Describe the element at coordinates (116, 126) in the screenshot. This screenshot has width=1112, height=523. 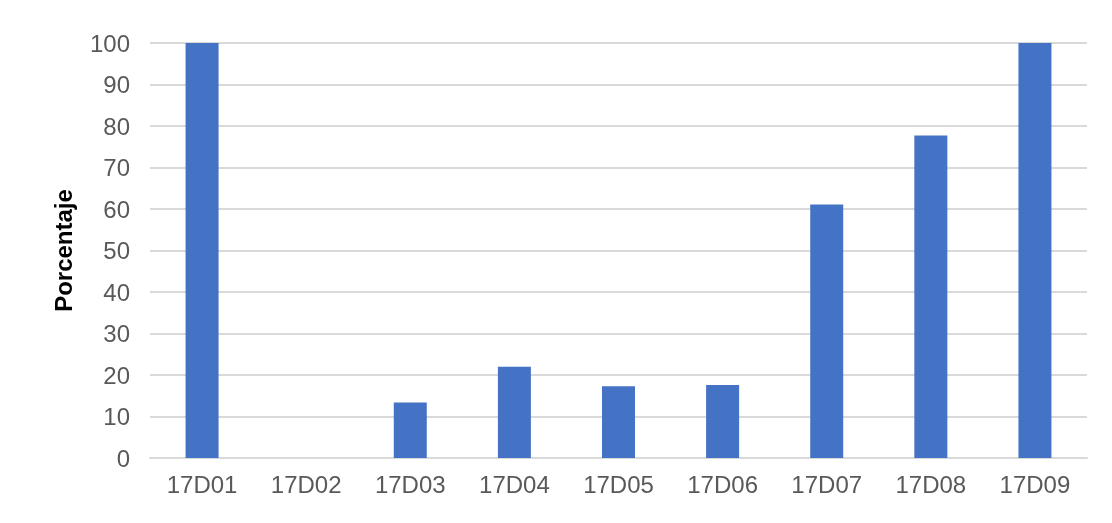
I see `y-tick-label: 80` at that location.